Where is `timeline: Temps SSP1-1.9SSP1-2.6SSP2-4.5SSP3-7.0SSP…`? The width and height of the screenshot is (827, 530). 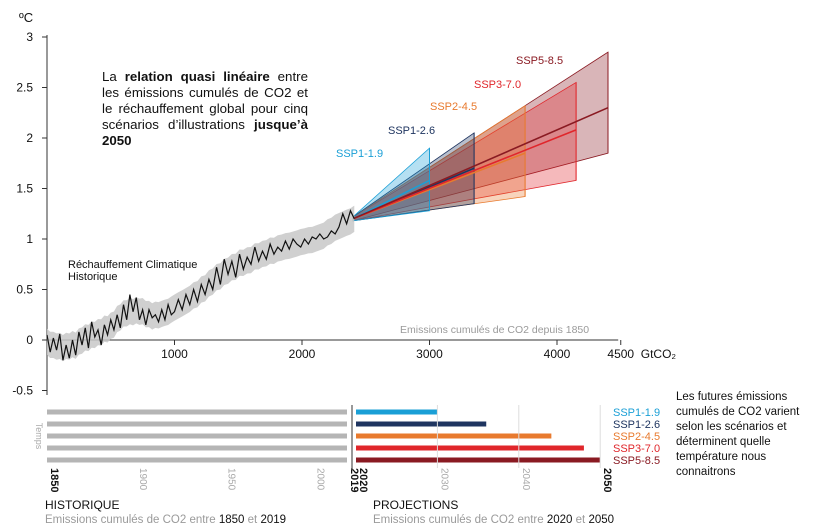
timeline: Temps SSP1-1.9SSP1-2.6SSP2-4.5SSP3-7.0SSP… is located at coordinates (347, 448).